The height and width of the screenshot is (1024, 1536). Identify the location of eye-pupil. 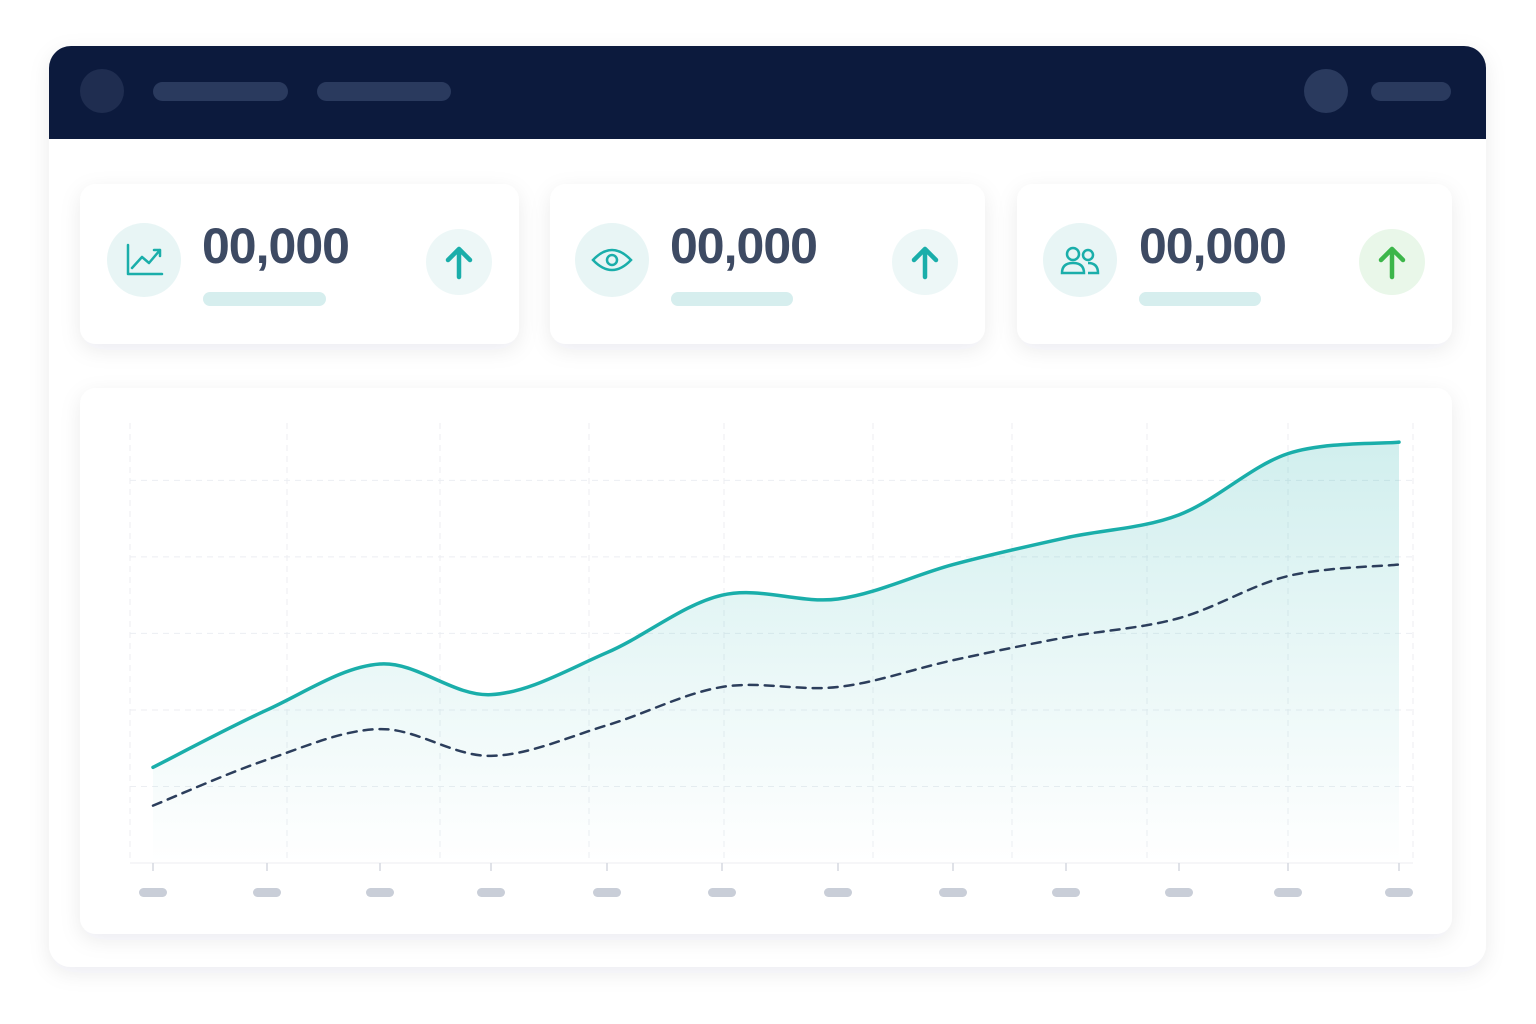
(612, 260).